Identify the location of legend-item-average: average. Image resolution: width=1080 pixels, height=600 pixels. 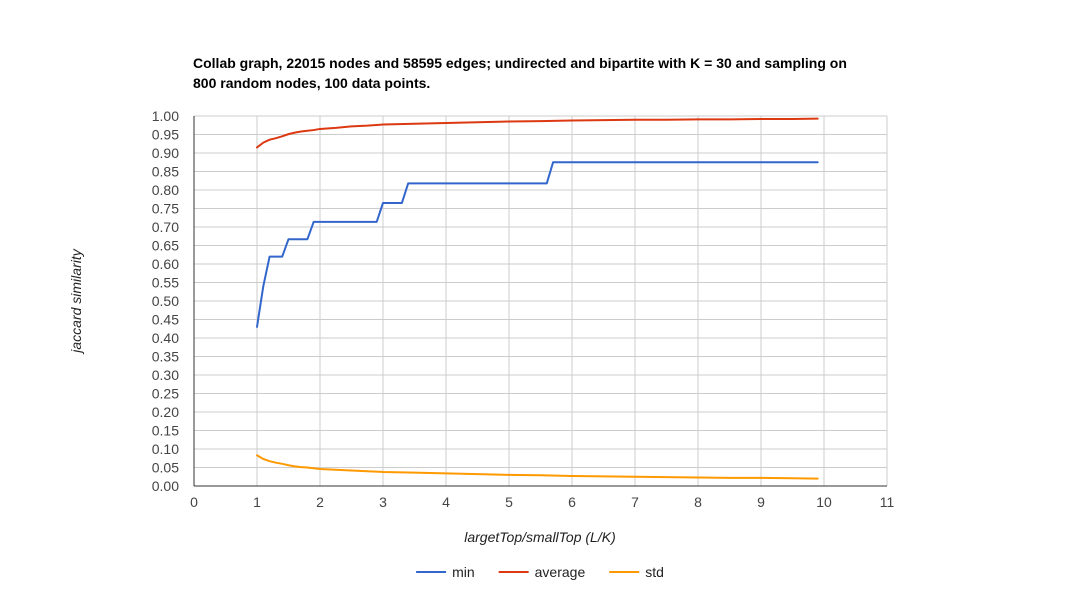
(542, 572).